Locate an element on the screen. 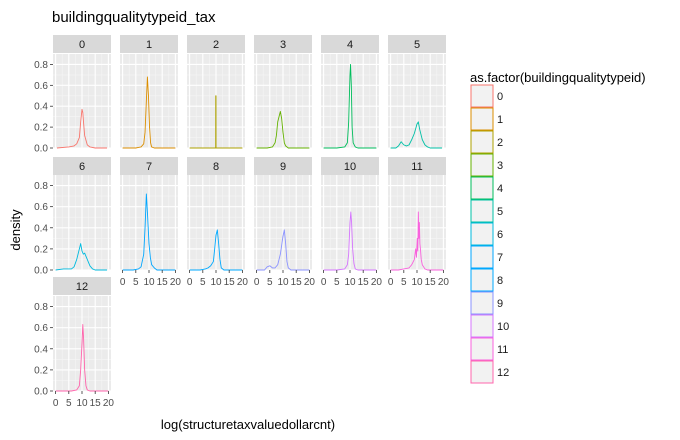 This screenshot has width=680, height=440. legend-label-3: 3 is located at coordinates (500, 166).